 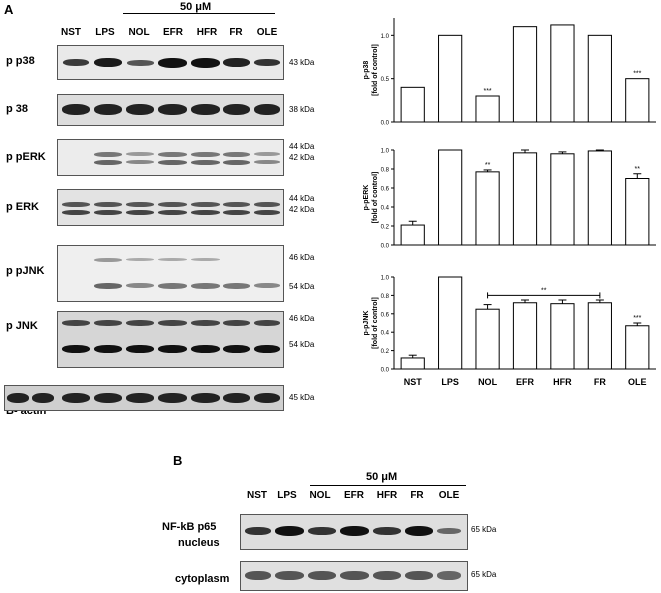 I want to click on blot-label-p38: p 38, so click(x=17, y=109).